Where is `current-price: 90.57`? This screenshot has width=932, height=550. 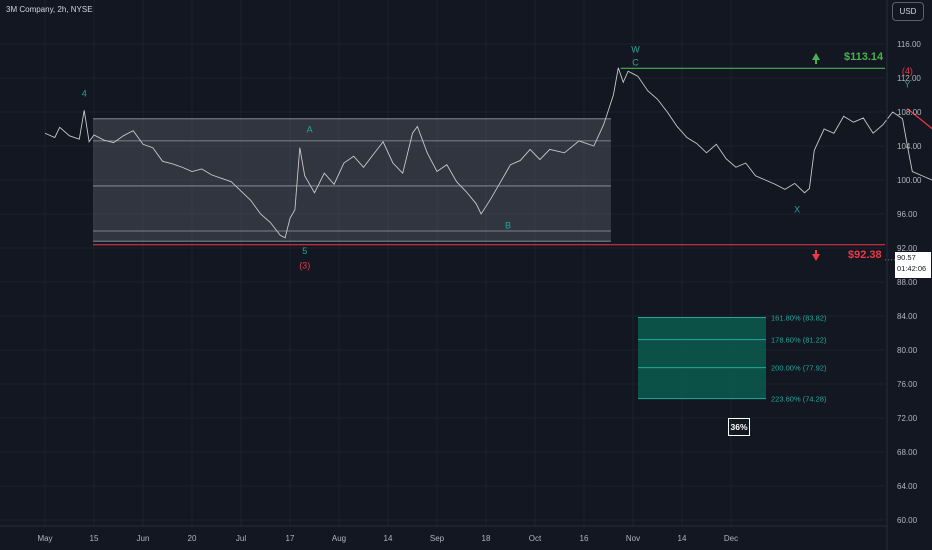 current-price: 90.57 is located at coordinates (906, 257).